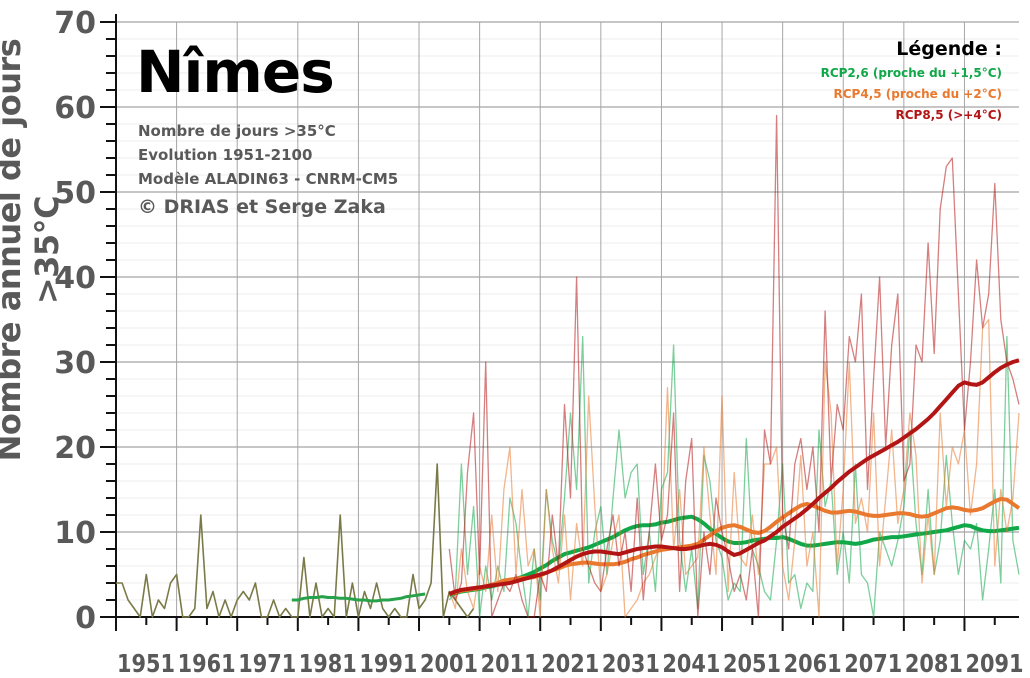 This screenshot has width=1030, height=678. What do you see at coordinates (235, 72) in the screenshot?
I see `chart-title: Nîmes` at bounding box center [235, 72].